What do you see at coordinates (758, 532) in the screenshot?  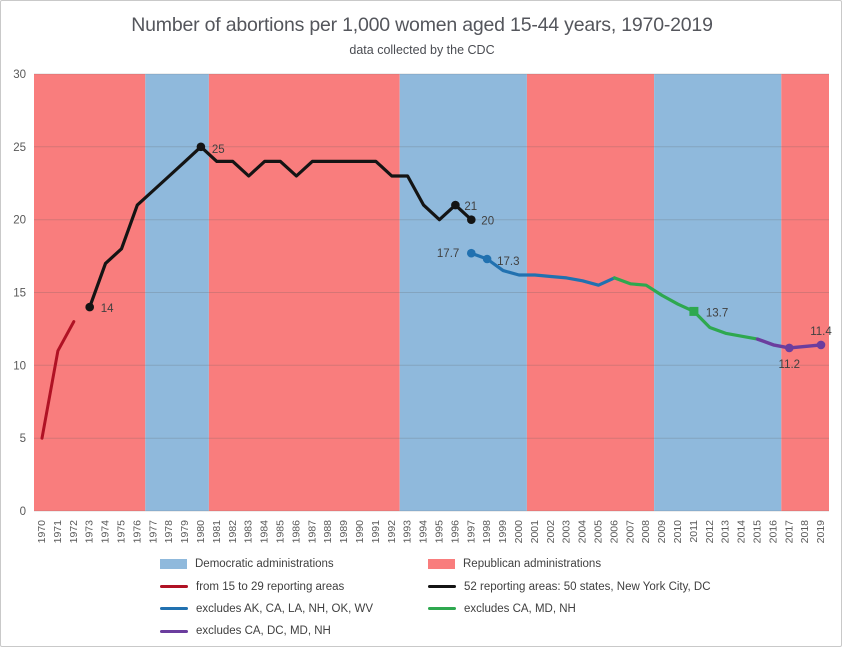 I see `svg-text: 2015` at bounding box center [758, 532].